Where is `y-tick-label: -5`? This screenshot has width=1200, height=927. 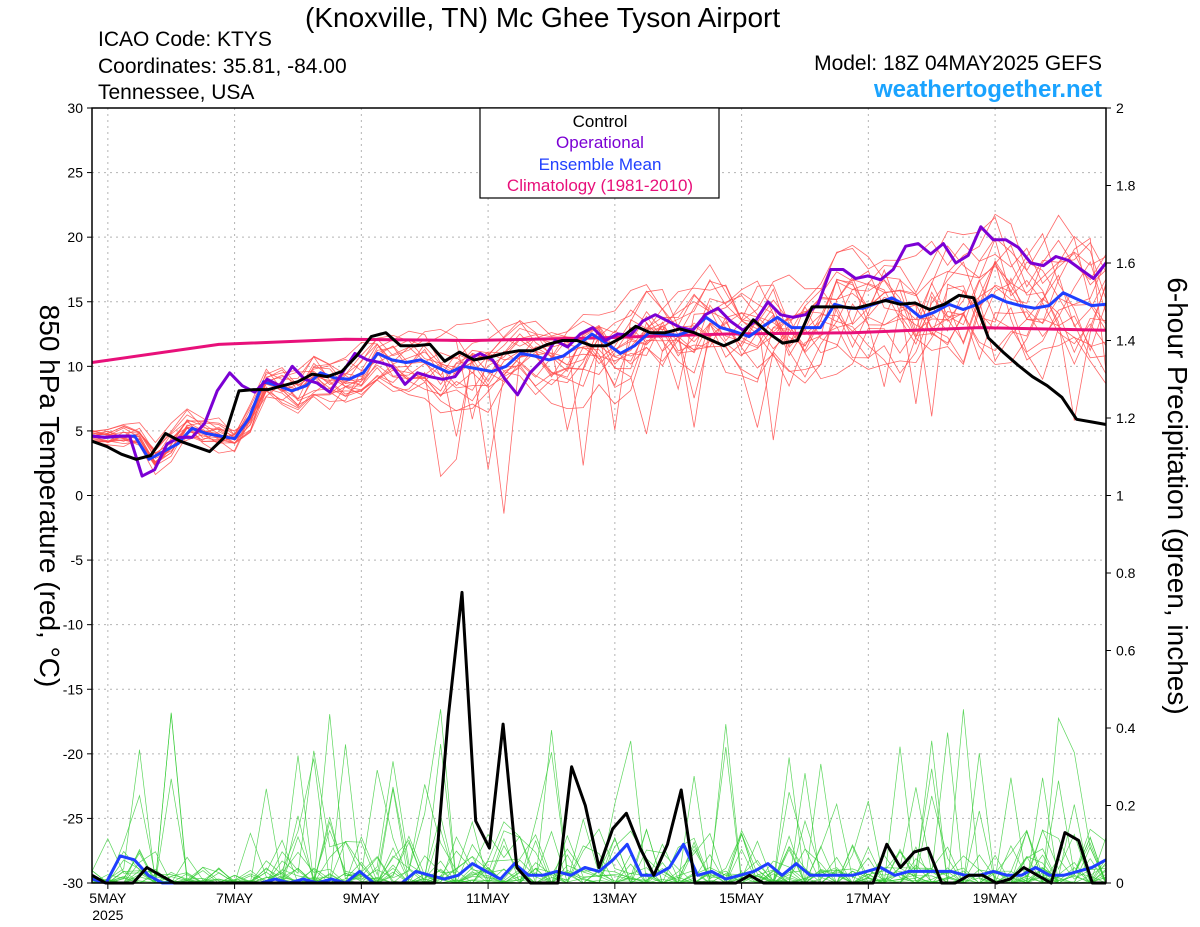
y-tick-label: -5 is located at coordinates (77, 560).